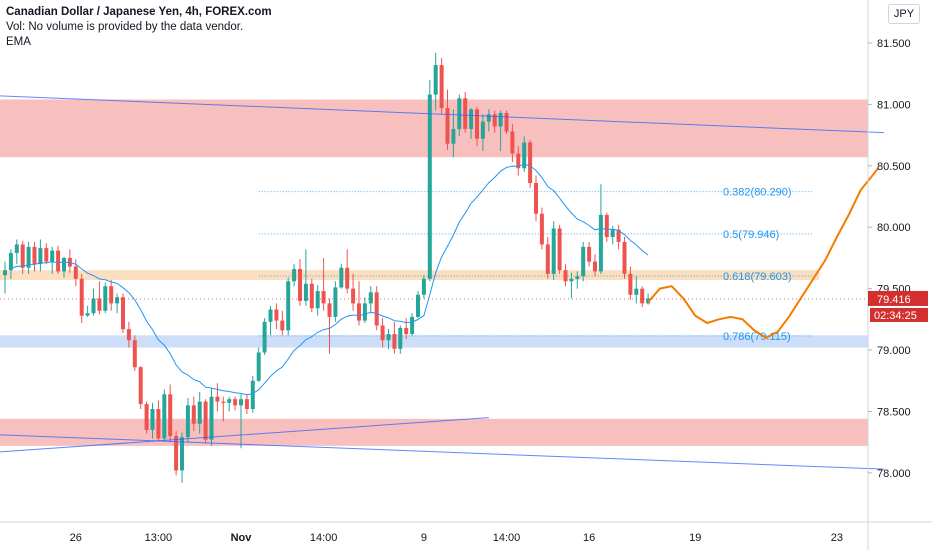  What do you see at coordinates (894, 412) in the screenshot?
I see `price-tick-label: 78.500` at bounding box center [894, 412].